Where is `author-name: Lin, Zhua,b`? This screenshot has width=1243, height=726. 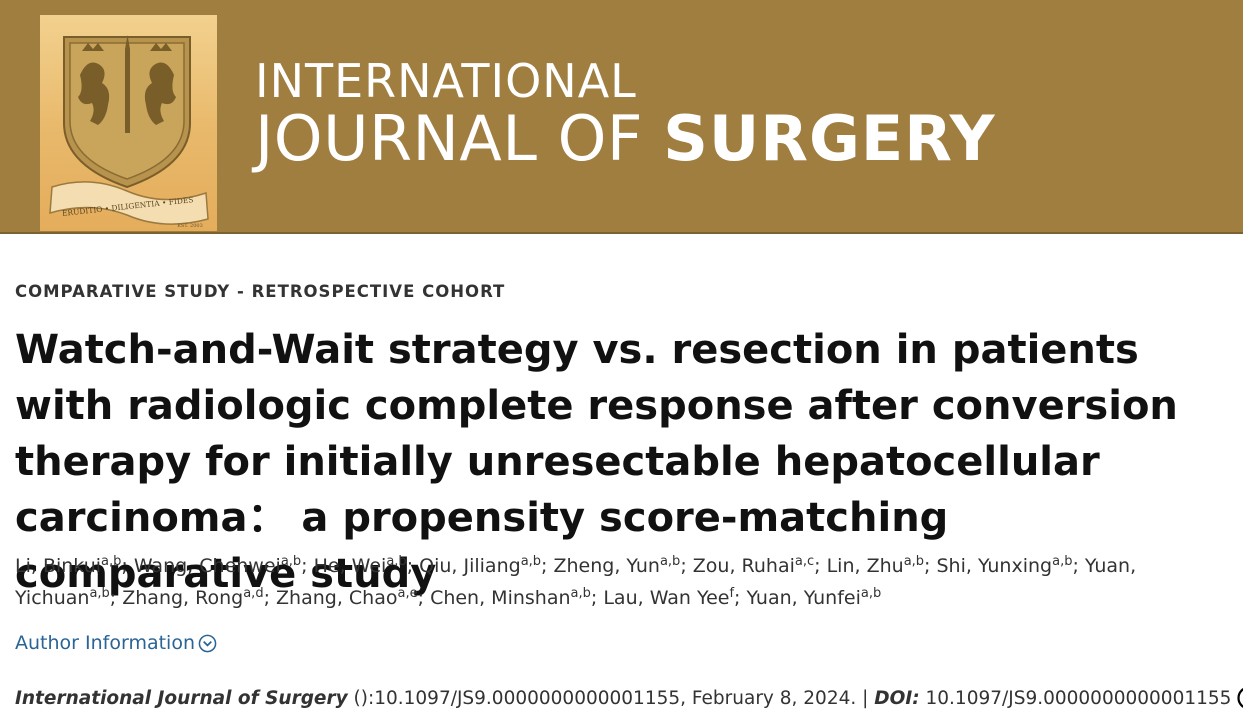
author-name: Lin, Zhua,b is located at coordinates (875, 565).